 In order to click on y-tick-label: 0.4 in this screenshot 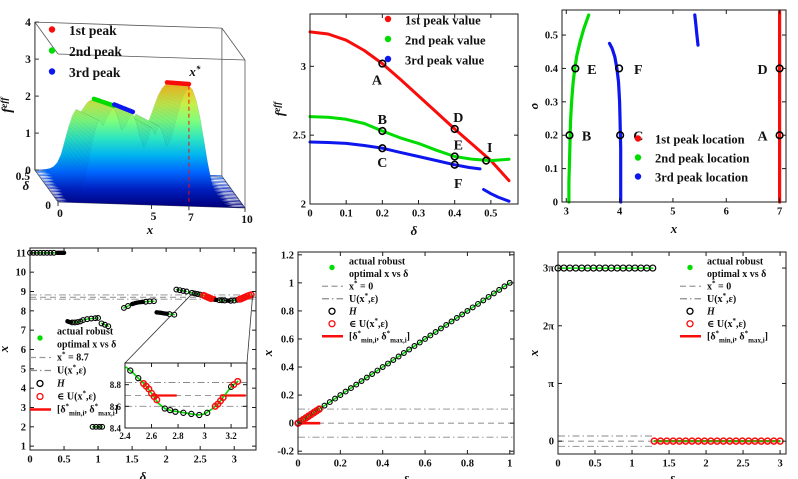, I will do `click(288, 368)`.